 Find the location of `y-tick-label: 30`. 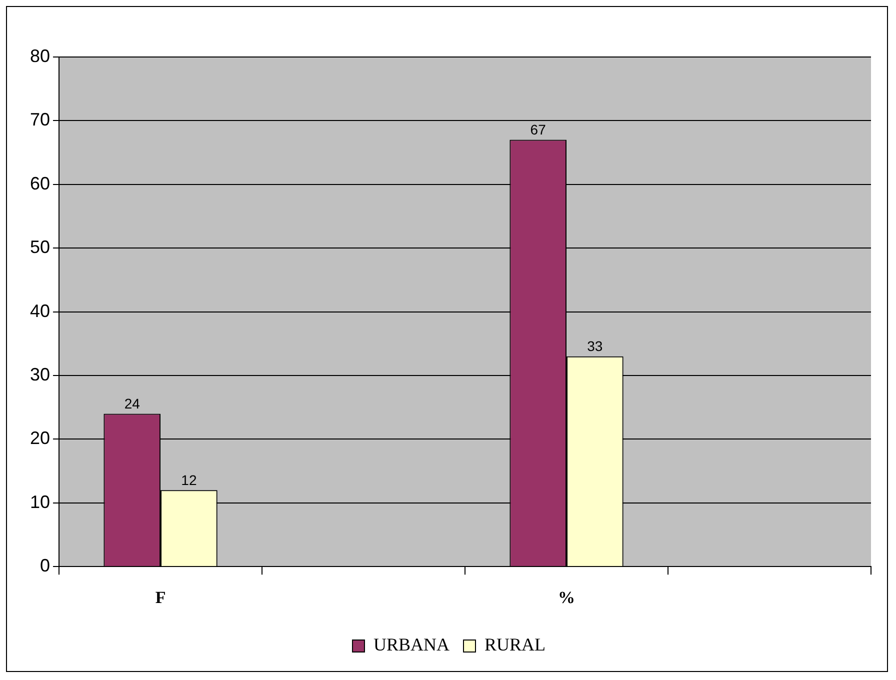

y-tick-label: 30 is located at coordinates (40, 374).